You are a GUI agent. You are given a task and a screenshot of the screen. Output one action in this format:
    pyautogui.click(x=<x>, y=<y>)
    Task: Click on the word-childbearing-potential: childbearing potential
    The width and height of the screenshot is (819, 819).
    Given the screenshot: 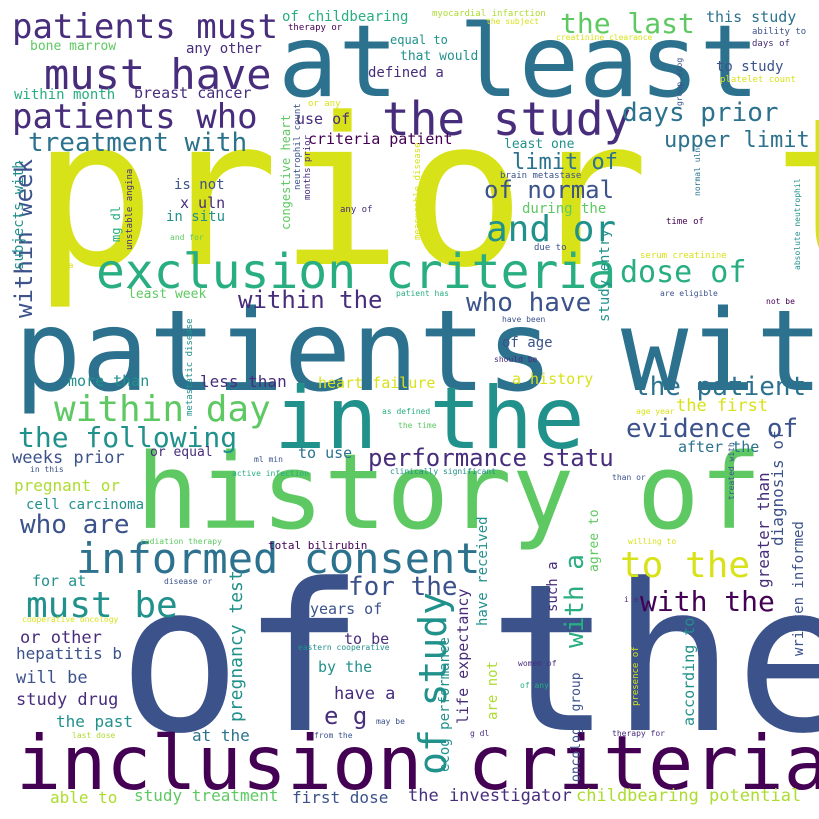 What is the action you would take?
    pyautogui.click(x=689, y=796)
    